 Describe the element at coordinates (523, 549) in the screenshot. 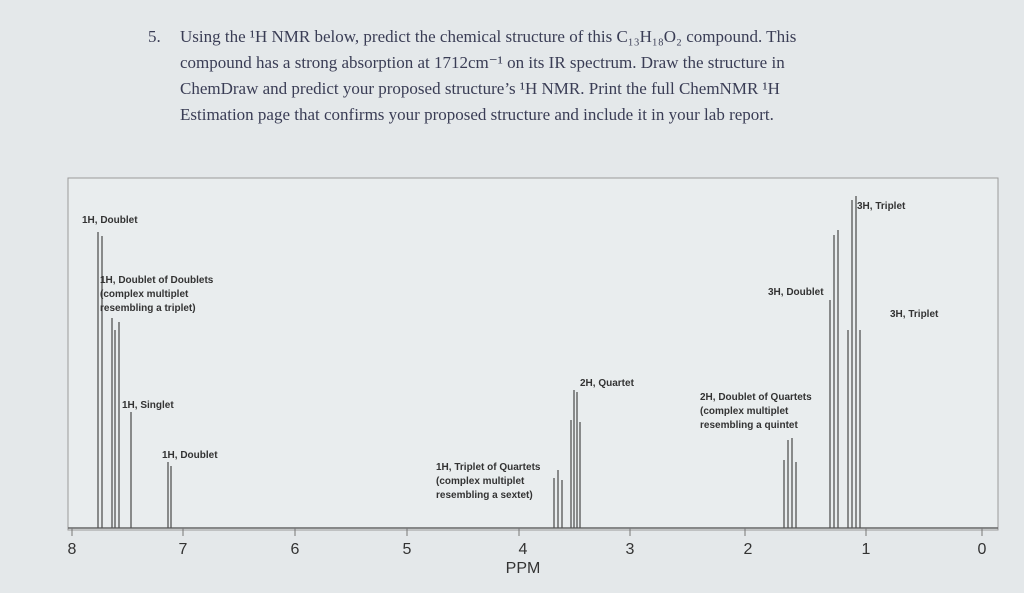

I see `axis-label: 4` at that location.